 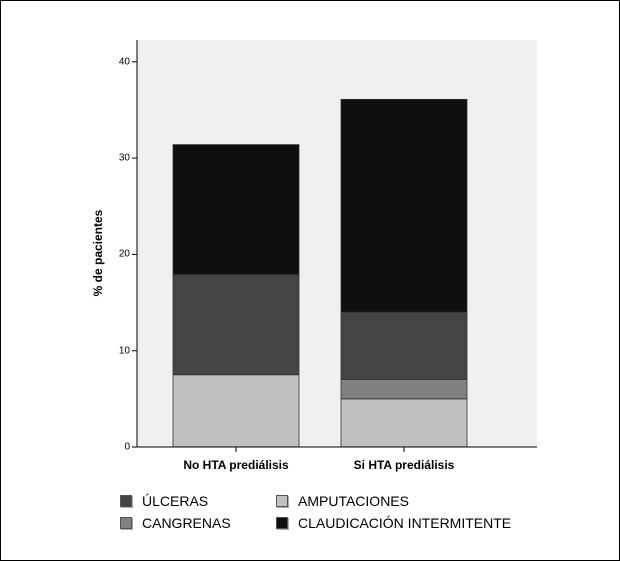 I want to click on x-tick-label-si-hta: Si HTA prediálisis, so click(x=404, y=465).